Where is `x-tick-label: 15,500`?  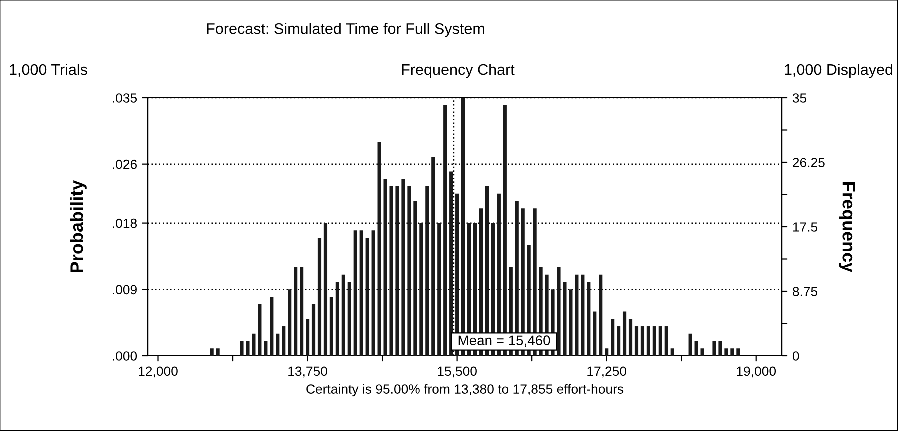
x-tick-label: 15,500 is located at coordinates (457, 372).